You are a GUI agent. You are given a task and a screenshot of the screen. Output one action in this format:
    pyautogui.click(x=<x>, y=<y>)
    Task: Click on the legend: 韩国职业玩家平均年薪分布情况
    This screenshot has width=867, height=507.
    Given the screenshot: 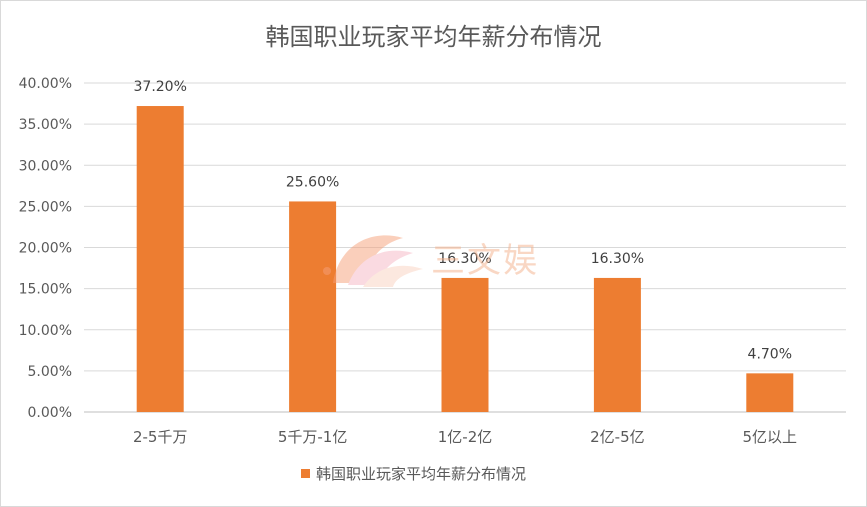 What is the action you would take?
    pyautogui.click(x=413, y=473)
    